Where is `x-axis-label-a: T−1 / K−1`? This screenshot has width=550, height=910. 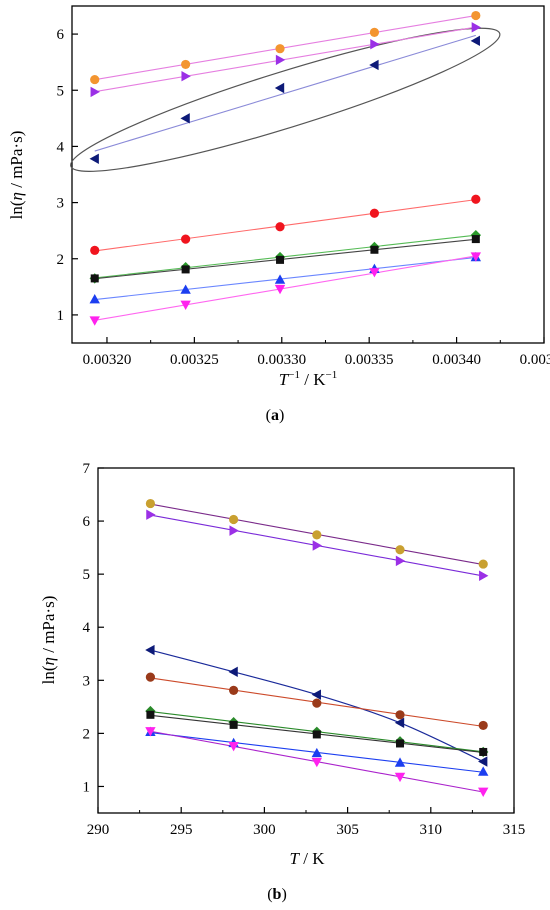
x-axis-label-a: T−1 / K−1 is located at coordinates (308, 379).